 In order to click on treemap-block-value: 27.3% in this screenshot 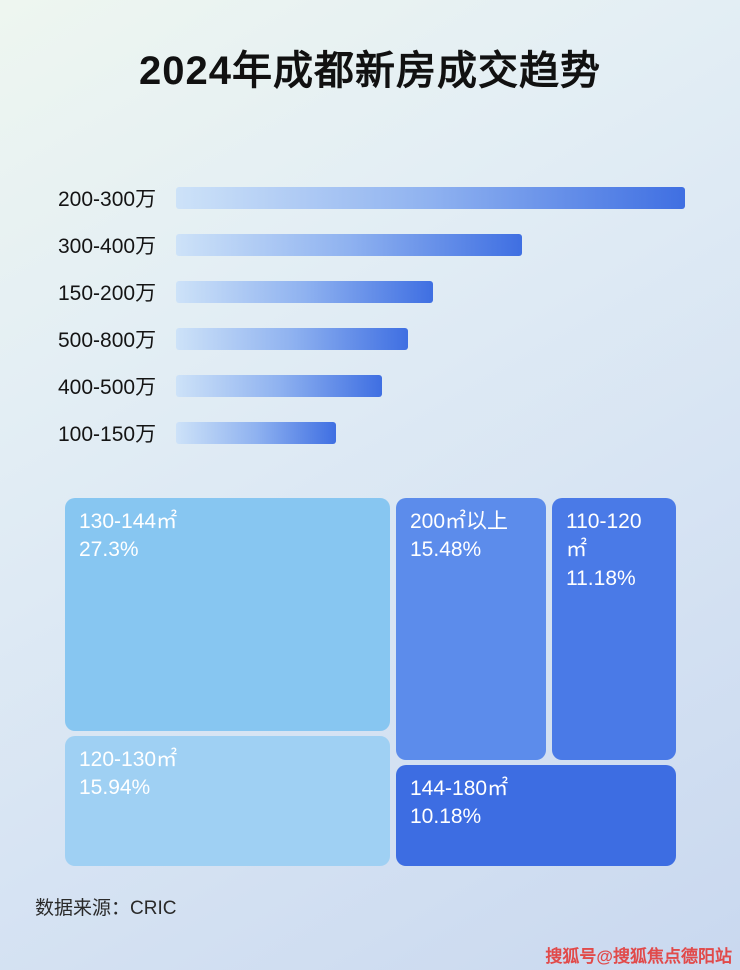, I will do `click(109, 550)`.